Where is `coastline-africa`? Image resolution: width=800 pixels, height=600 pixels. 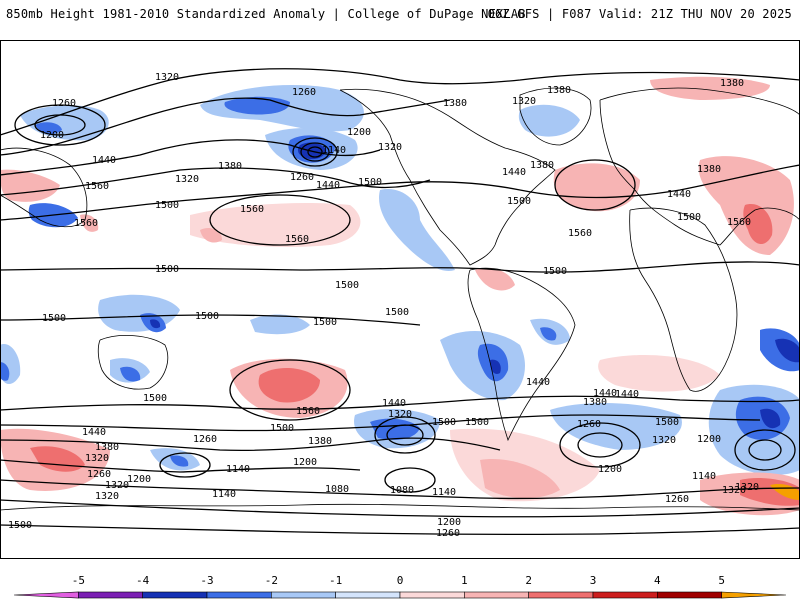 coastline-africa is located at coordinates (683, 299).